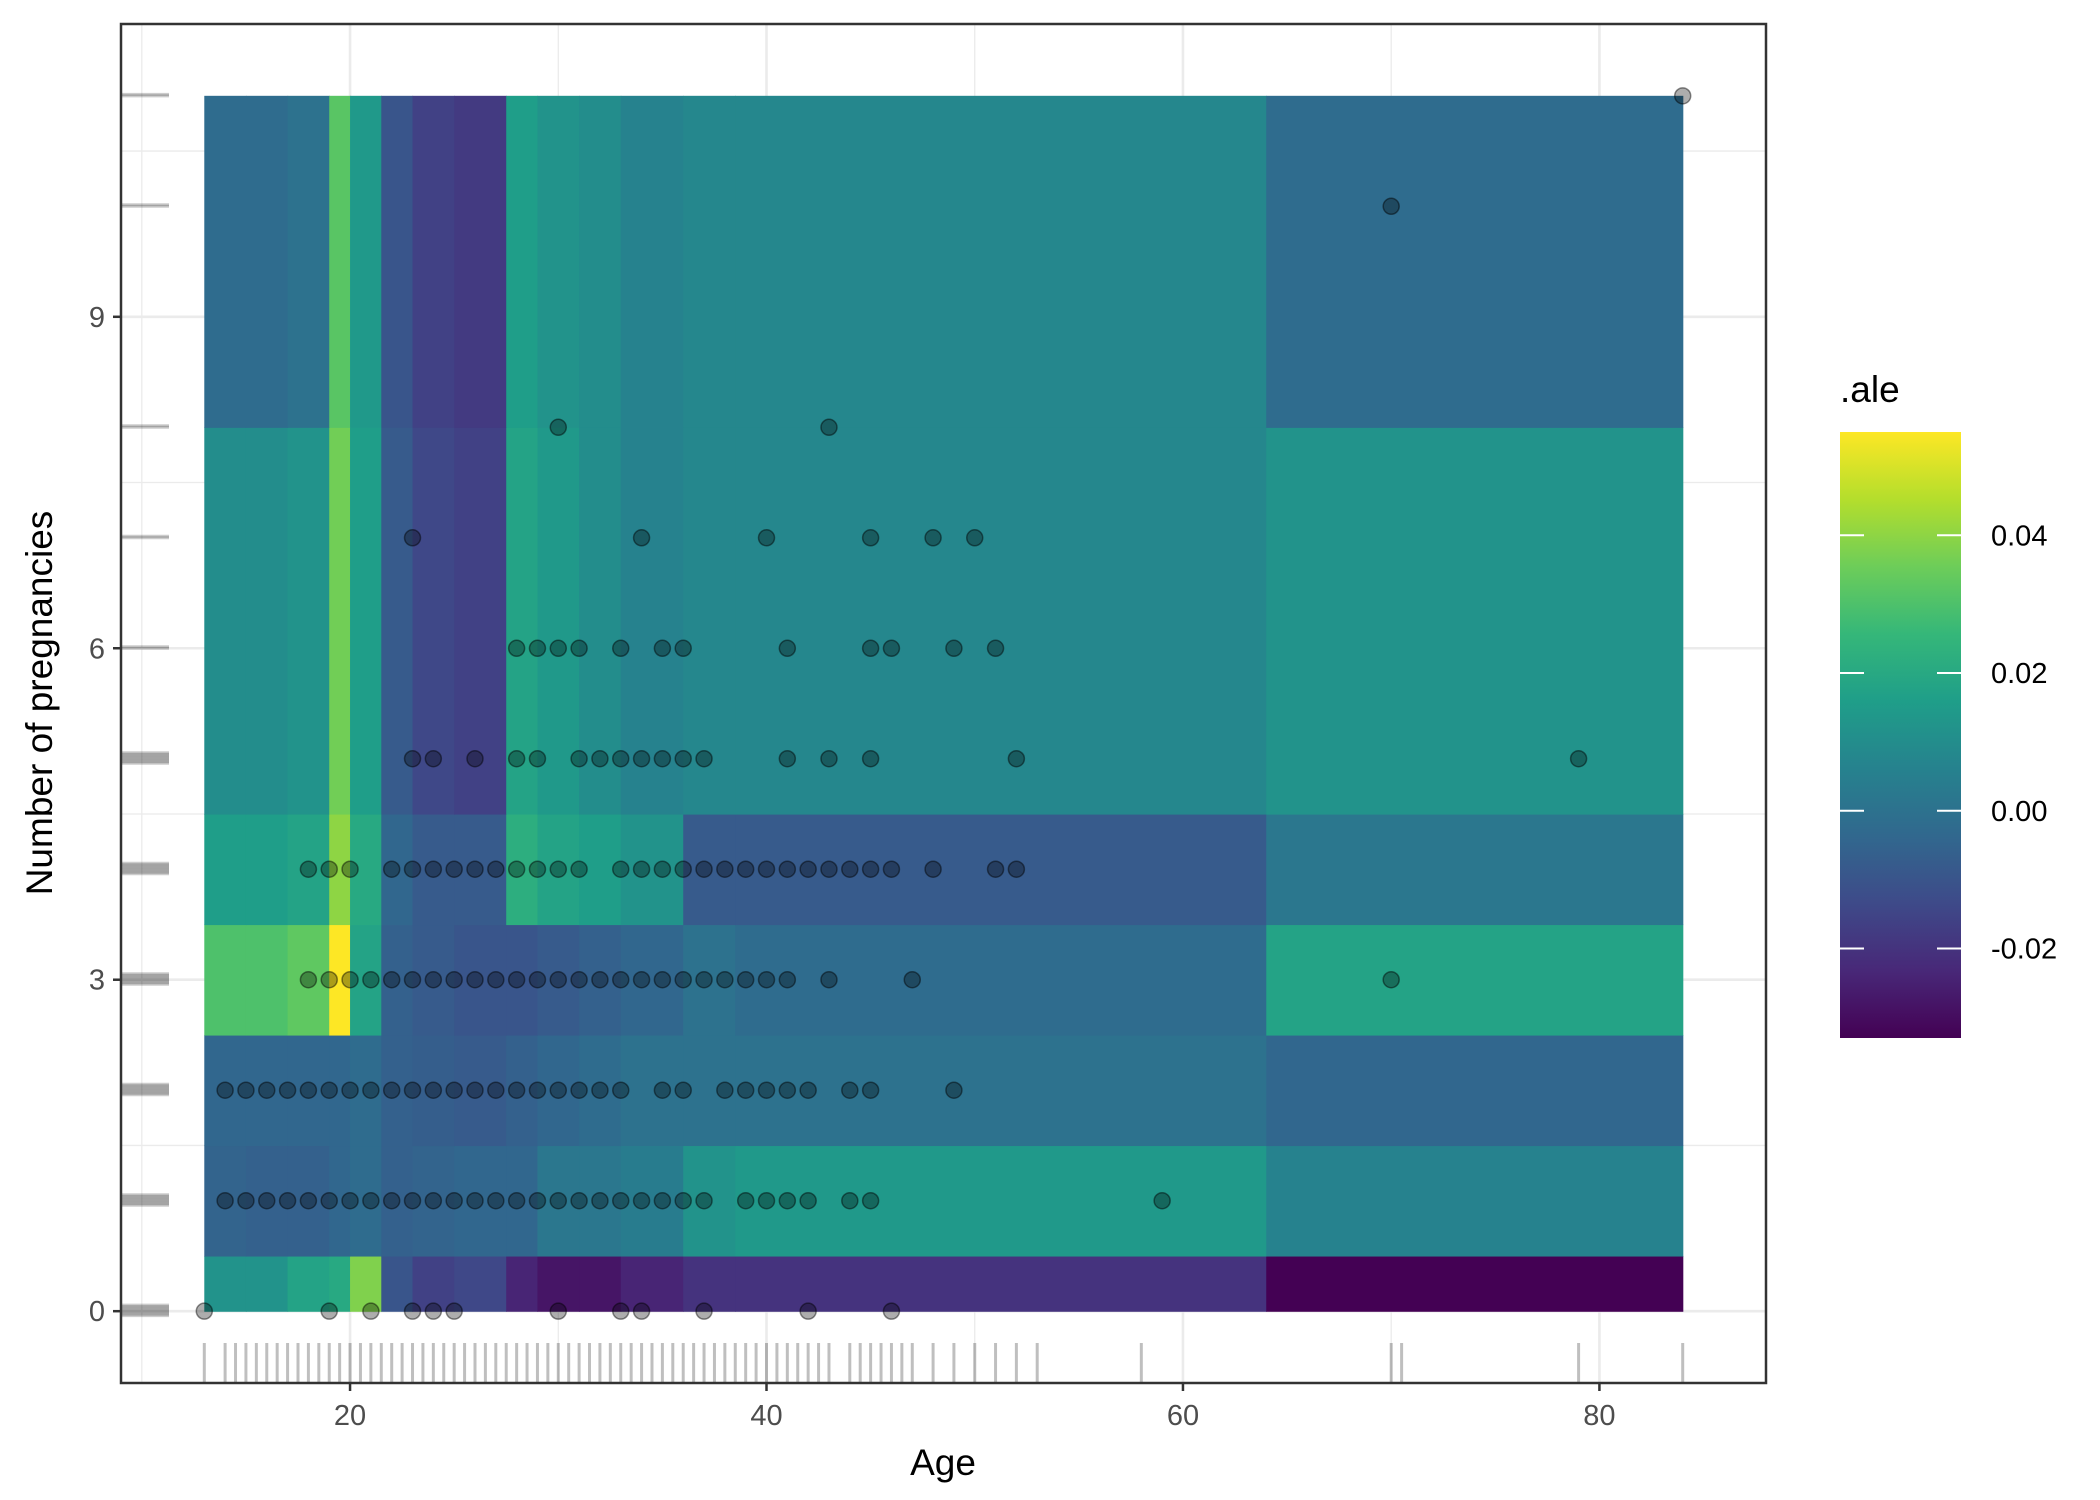  Describe the element at coordinates (2019, 674) in the screenshot. I see `legend-break-label: 0.02` at that location.